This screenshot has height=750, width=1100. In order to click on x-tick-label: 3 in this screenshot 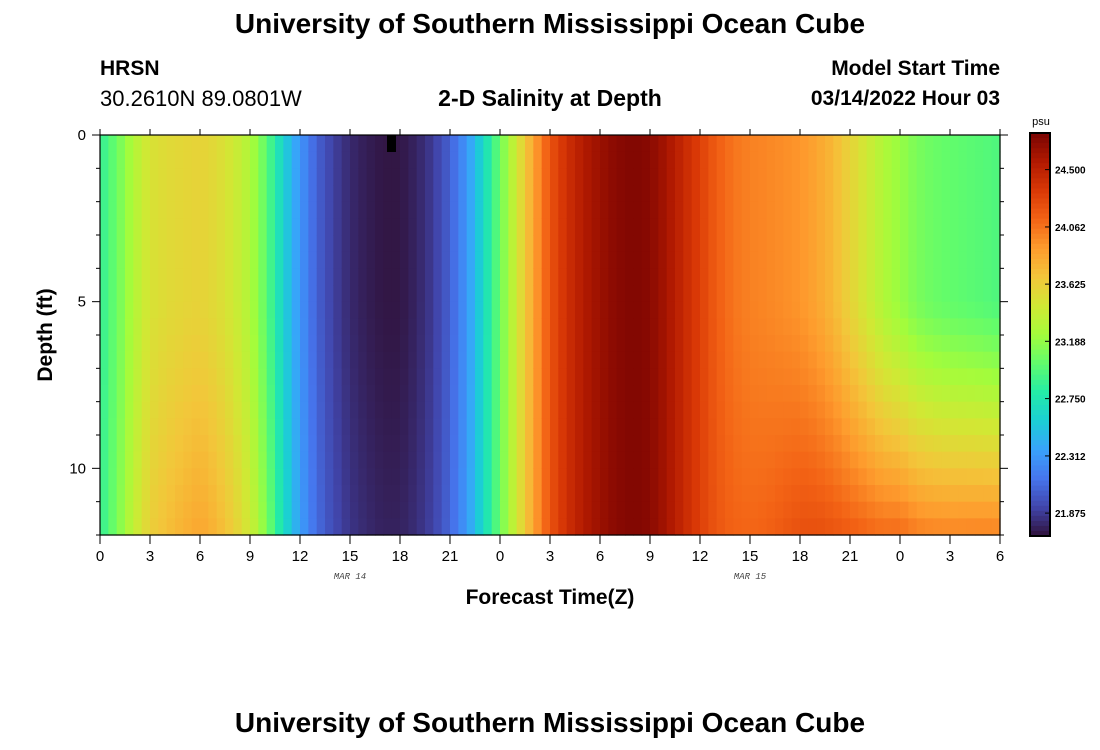, I will do `click(950, 556)`.